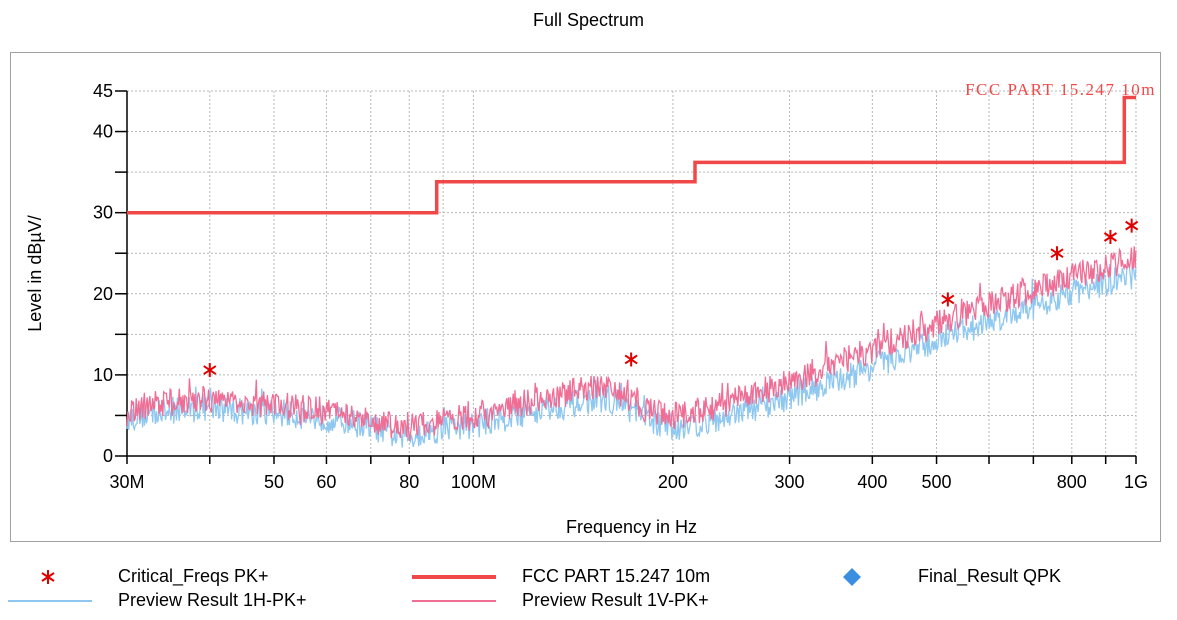 The height and width of the screenshot is (620, 1177). I want to click on chart-title: Full Spectrum, so click(588, 20).